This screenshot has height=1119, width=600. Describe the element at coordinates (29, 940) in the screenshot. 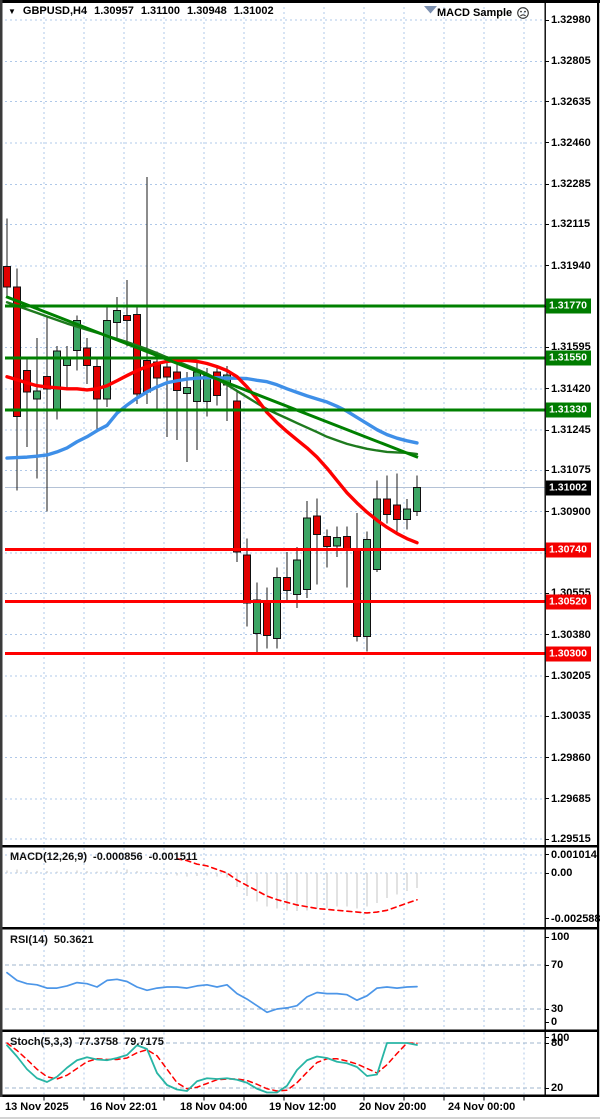

I see `rsi-indicator-name: RSI(14)` at that location.